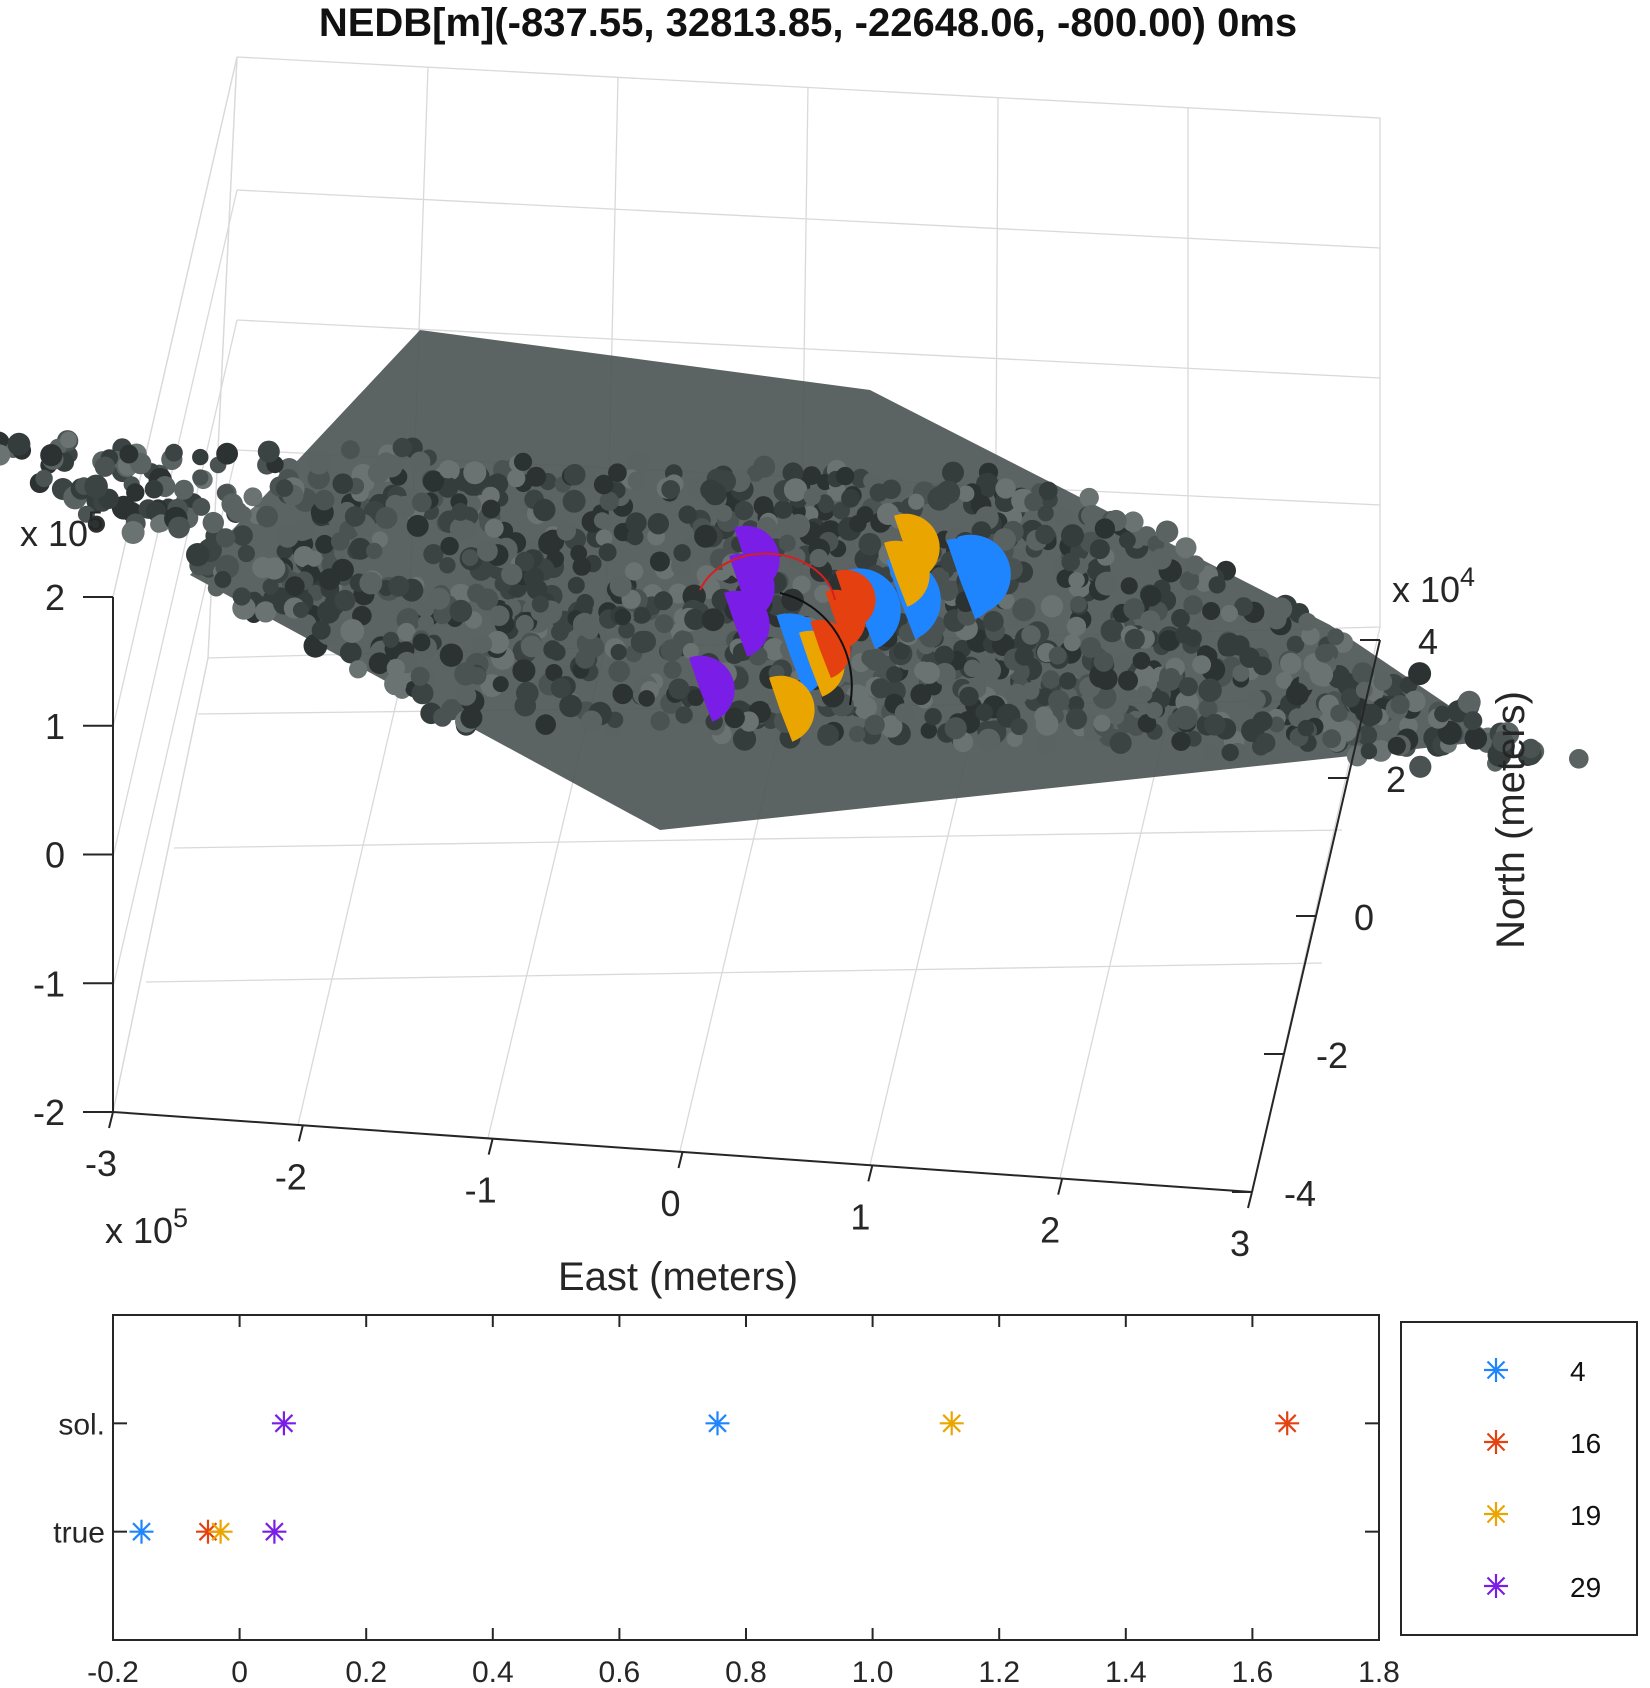 This screenshot has width=1650, height=1688. Describe the element at coordinates (1496, 1442) in the screenshot. I see `legend-marker` at that location.